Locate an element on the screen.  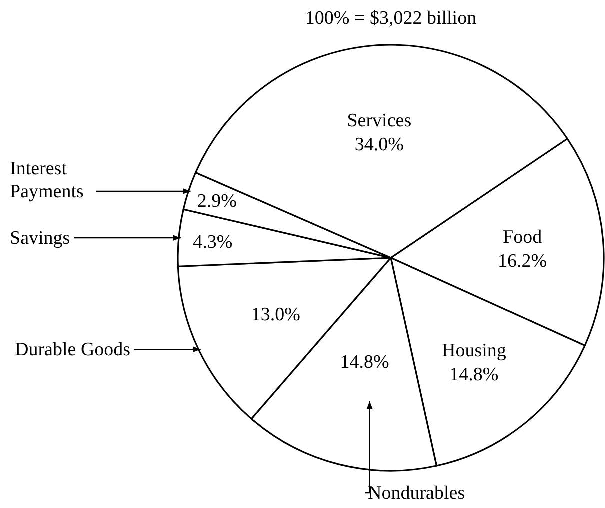
data-label: 34.0% is located at coordinates (379, 145).